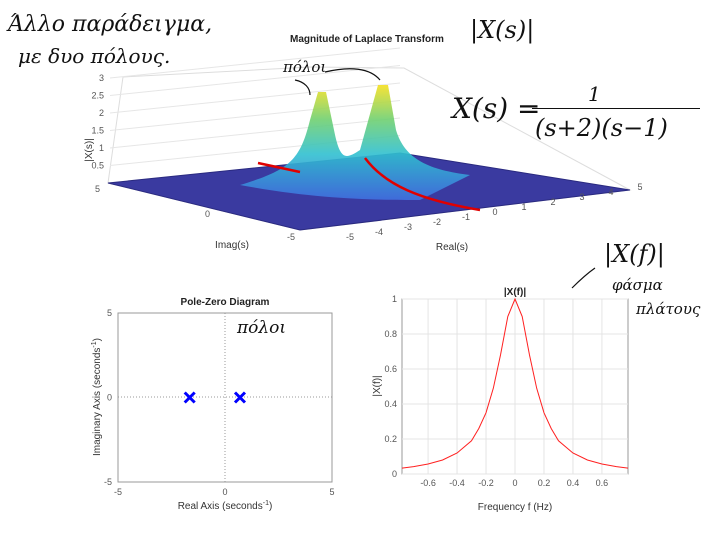 This screenshot has width=720, height=540. I want to click on freq-x-tick: -0.6, so click(428, 483).